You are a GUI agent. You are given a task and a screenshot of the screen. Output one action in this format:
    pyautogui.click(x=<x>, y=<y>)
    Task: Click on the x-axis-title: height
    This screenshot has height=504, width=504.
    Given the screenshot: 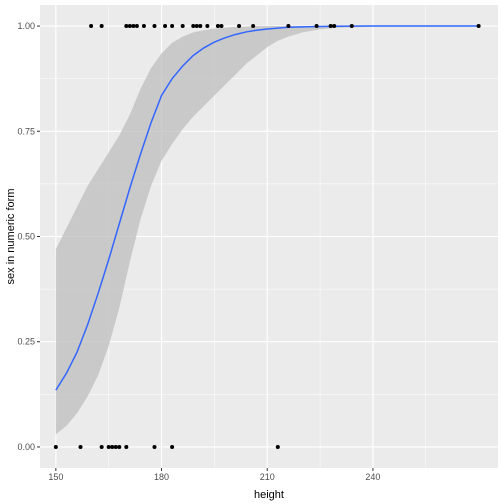 What is the action you would take?
    pyautogui.click(x=269, y=495)
    